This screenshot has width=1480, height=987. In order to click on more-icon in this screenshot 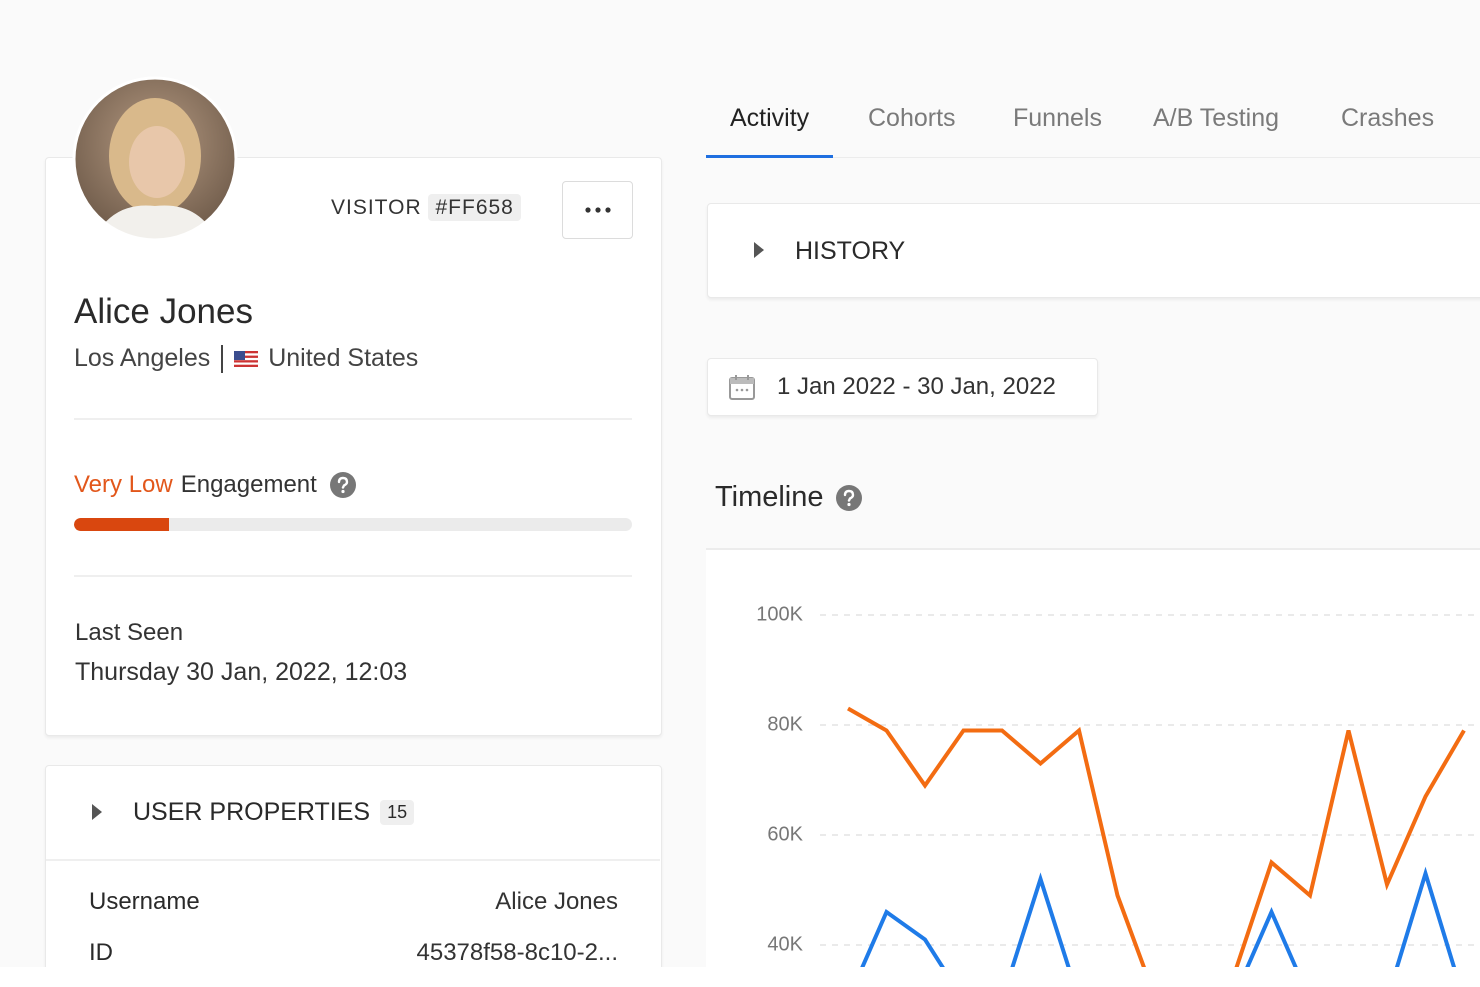, I will do `click(598, 210)`.